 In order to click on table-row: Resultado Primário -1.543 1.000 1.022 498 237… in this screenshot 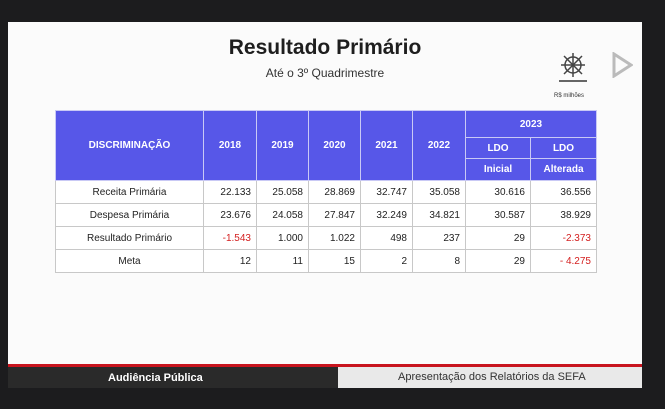, I will do `click(326, 238)`.